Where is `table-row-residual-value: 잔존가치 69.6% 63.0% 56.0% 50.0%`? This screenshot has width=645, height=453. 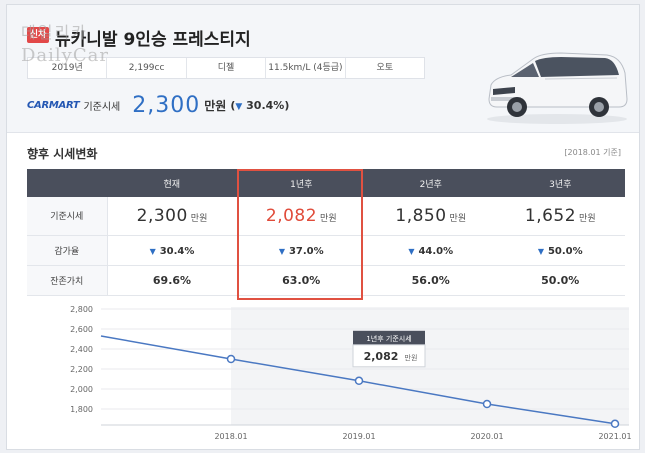 table-row-residual-value: 잔존가치 69.6% 63.0% 56.0% 50.0% is located at coordinates (326, 280).